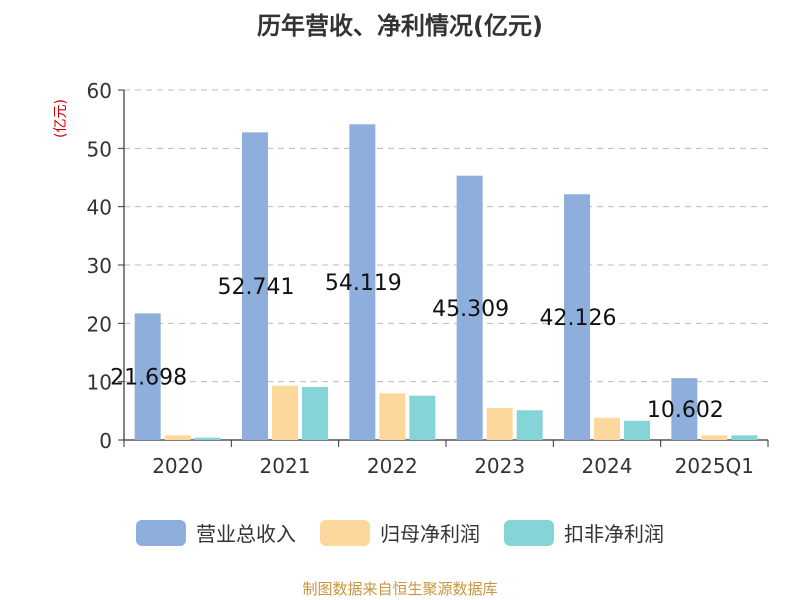  Describe the element at coordinates (99, 324) in the screenshot. I see `y-tick-label: 20` at that location.